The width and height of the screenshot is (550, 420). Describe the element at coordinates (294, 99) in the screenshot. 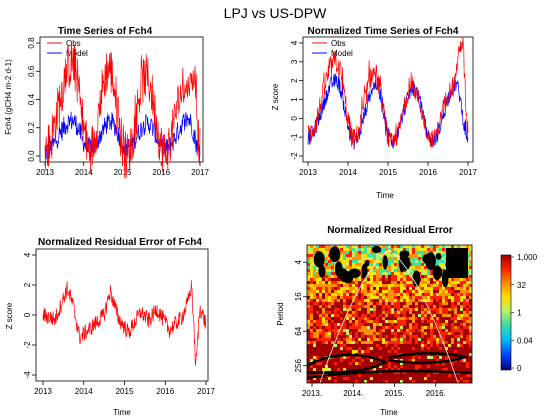

I see `y-tick-label: 1` at that location.